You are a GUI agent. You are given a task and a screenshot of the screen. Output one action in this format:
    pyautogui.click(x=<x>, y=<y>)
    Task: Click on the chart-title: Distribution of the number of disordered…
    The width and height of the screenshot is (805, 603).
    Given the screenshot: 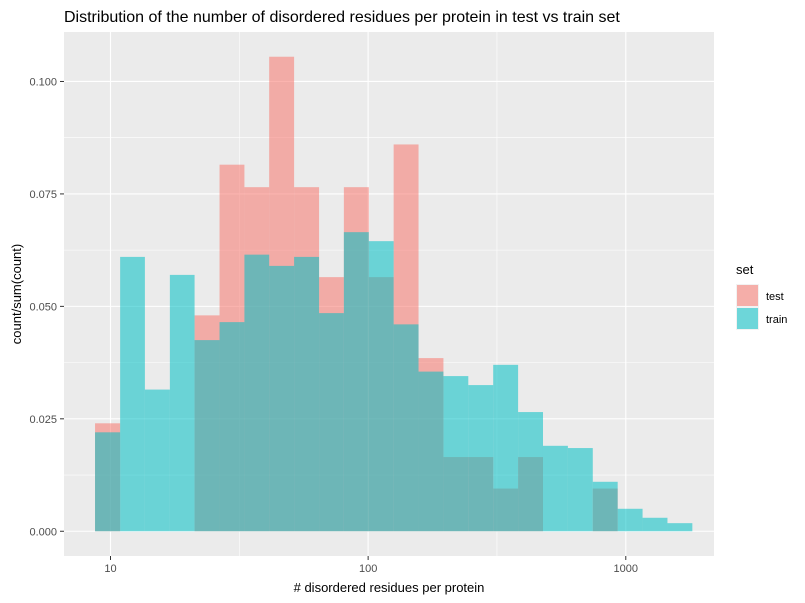 What is the action you would take?
    pyautogui.click(x=342, y=17)
    